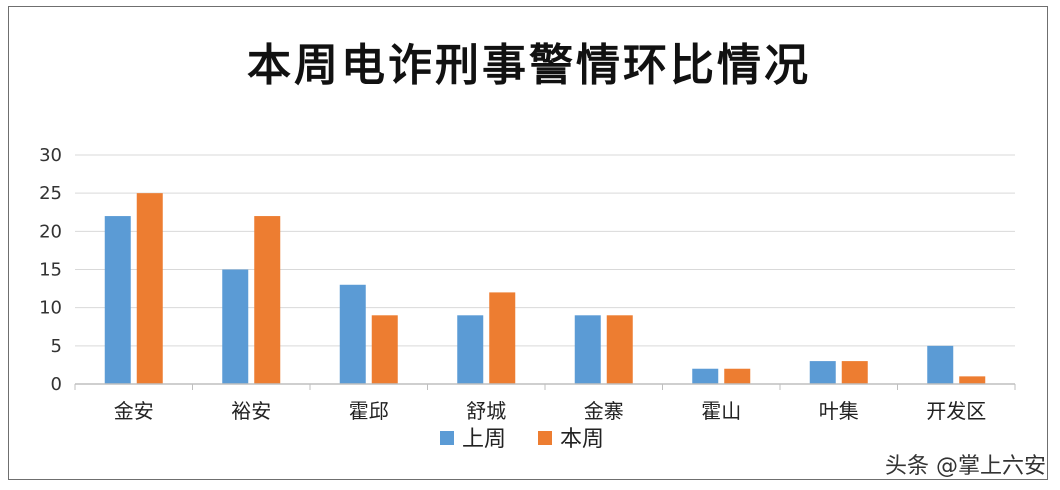 The height and width of the screenshot is (490, 1060). Describe the element at coordinates (956, 411) in the screenshot. I see `x-category-label: 开发区` at that location.